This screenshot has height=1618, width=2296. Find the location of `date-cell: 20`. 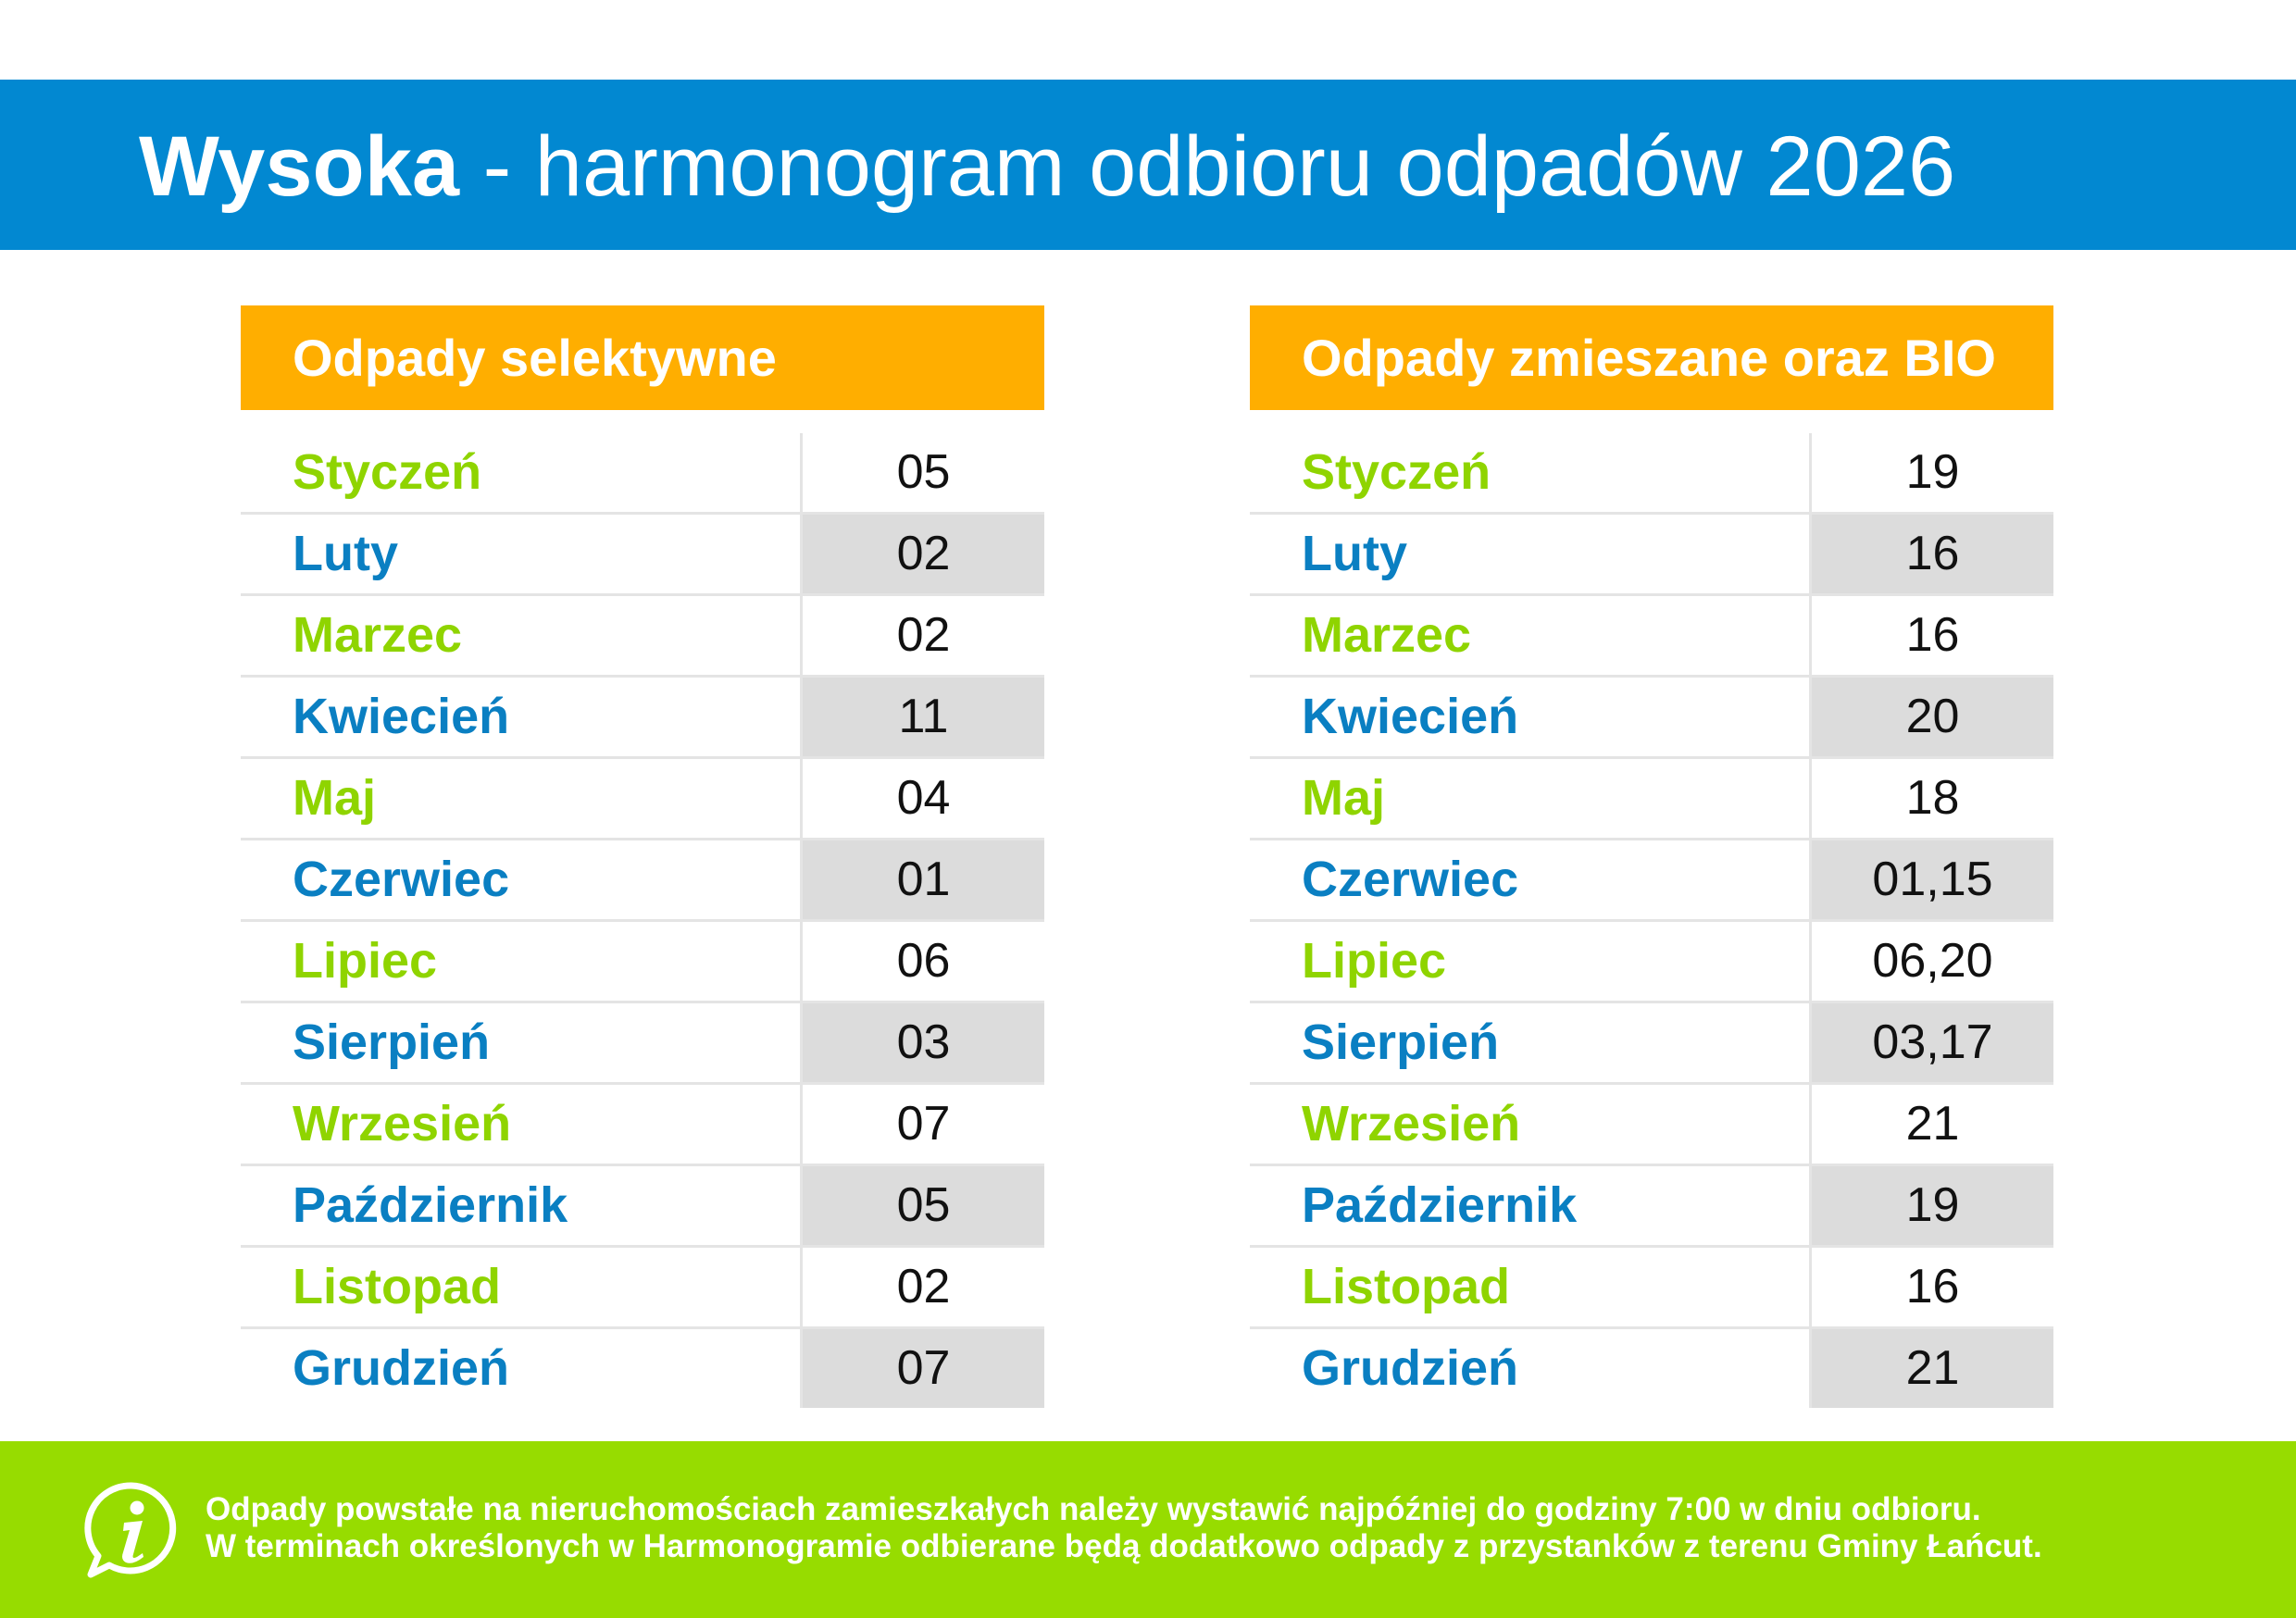

date-cell: 20 is located at coordinates (1931, 717).